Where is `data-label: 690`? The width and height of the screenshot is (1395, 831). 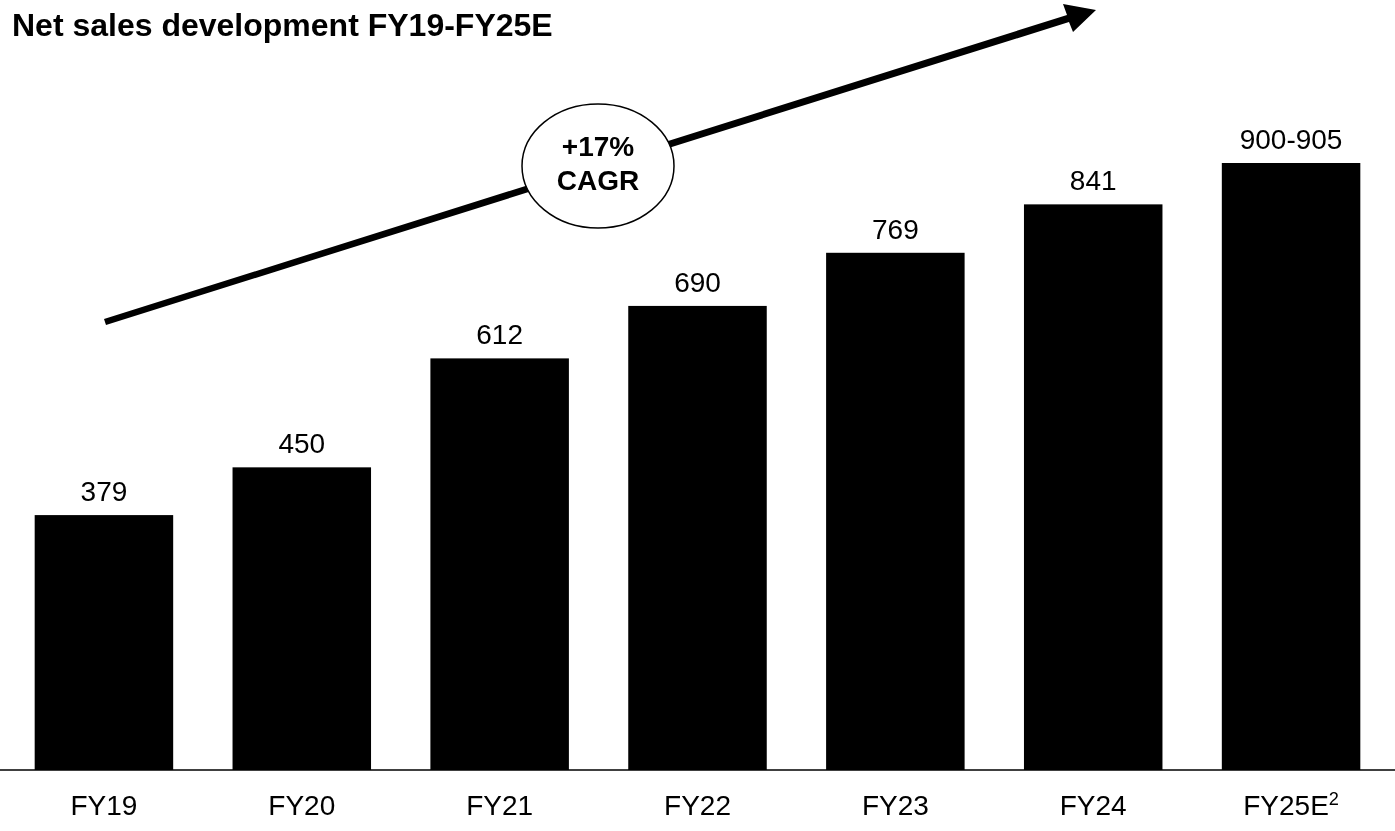 data-label: 690 is located at coordinates (697, 282).